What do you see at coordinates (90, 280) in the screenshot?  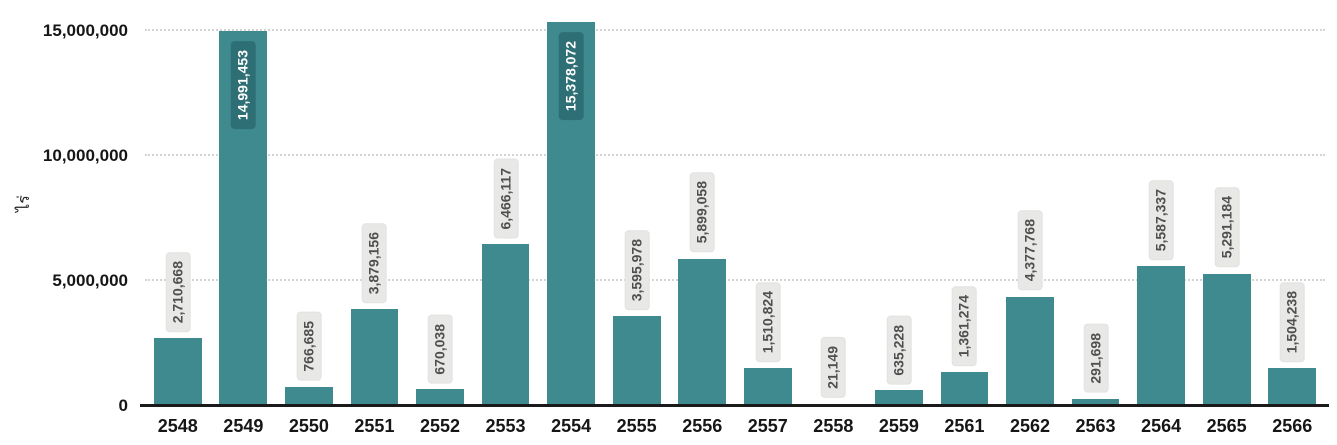 I see `y-axis-tick-label: 5,000,000` at bounding box center [90, 280].